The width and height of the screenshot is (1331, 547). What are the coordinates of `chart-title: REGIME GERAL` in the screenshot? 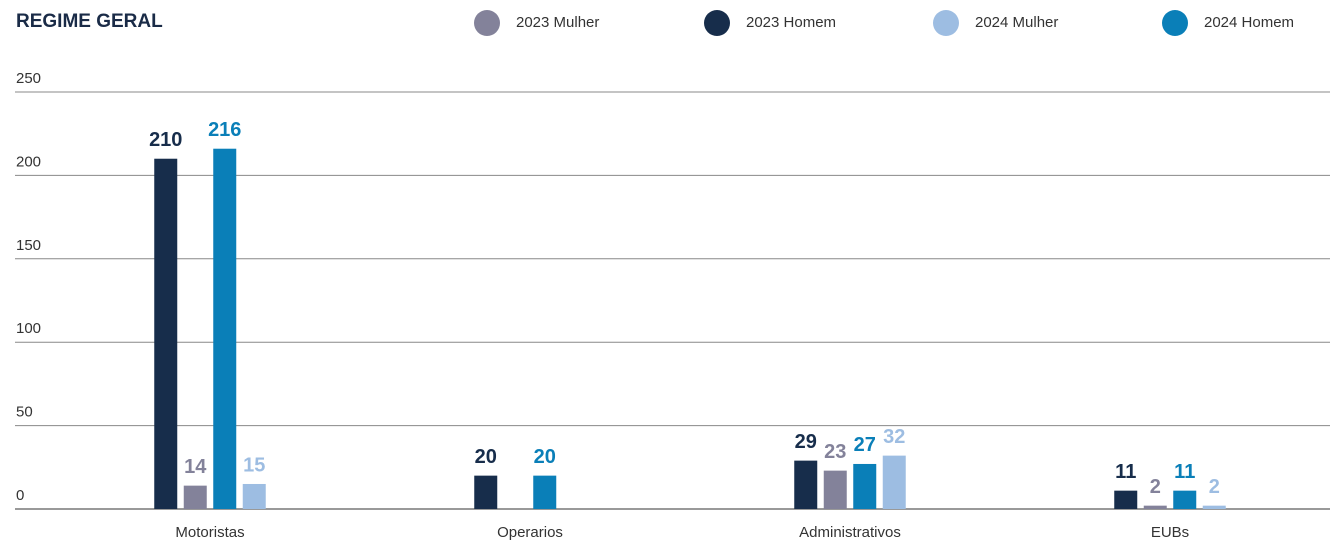 It's located at (89, 21).